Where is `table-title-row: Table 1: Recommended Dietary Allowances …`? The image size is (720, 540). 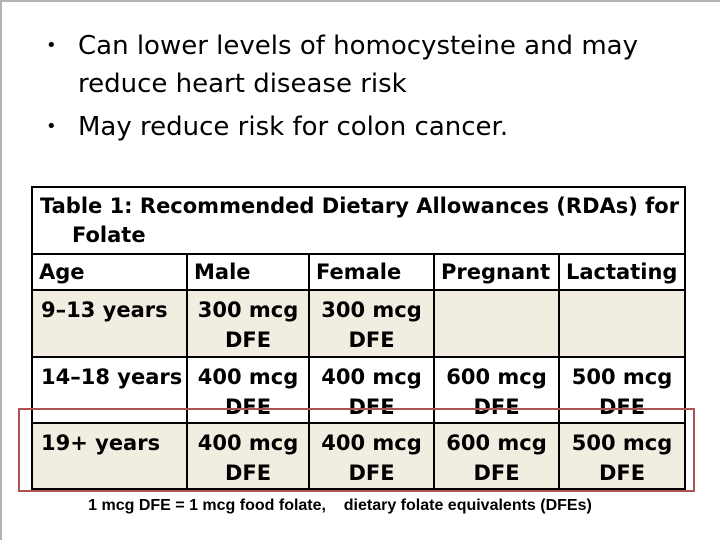 table-title-row: Table 1: Recommended Dietary Allowances … is located at coordinates (358, 220).